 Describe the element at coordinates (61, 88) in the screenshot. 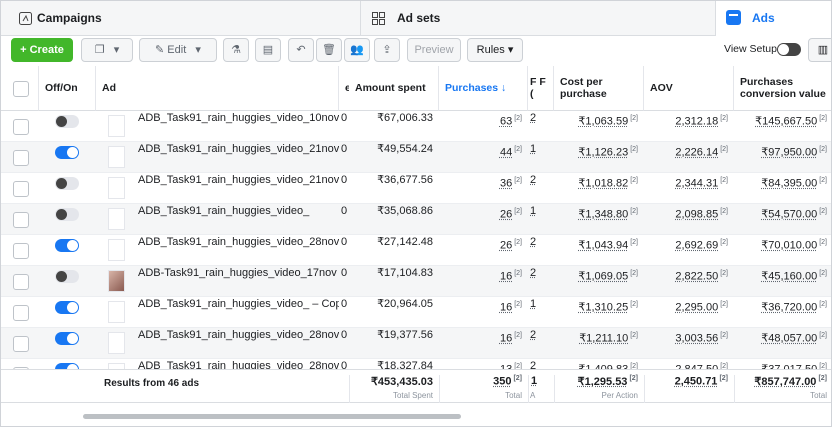

I see `column-title: Off/On` at that location.